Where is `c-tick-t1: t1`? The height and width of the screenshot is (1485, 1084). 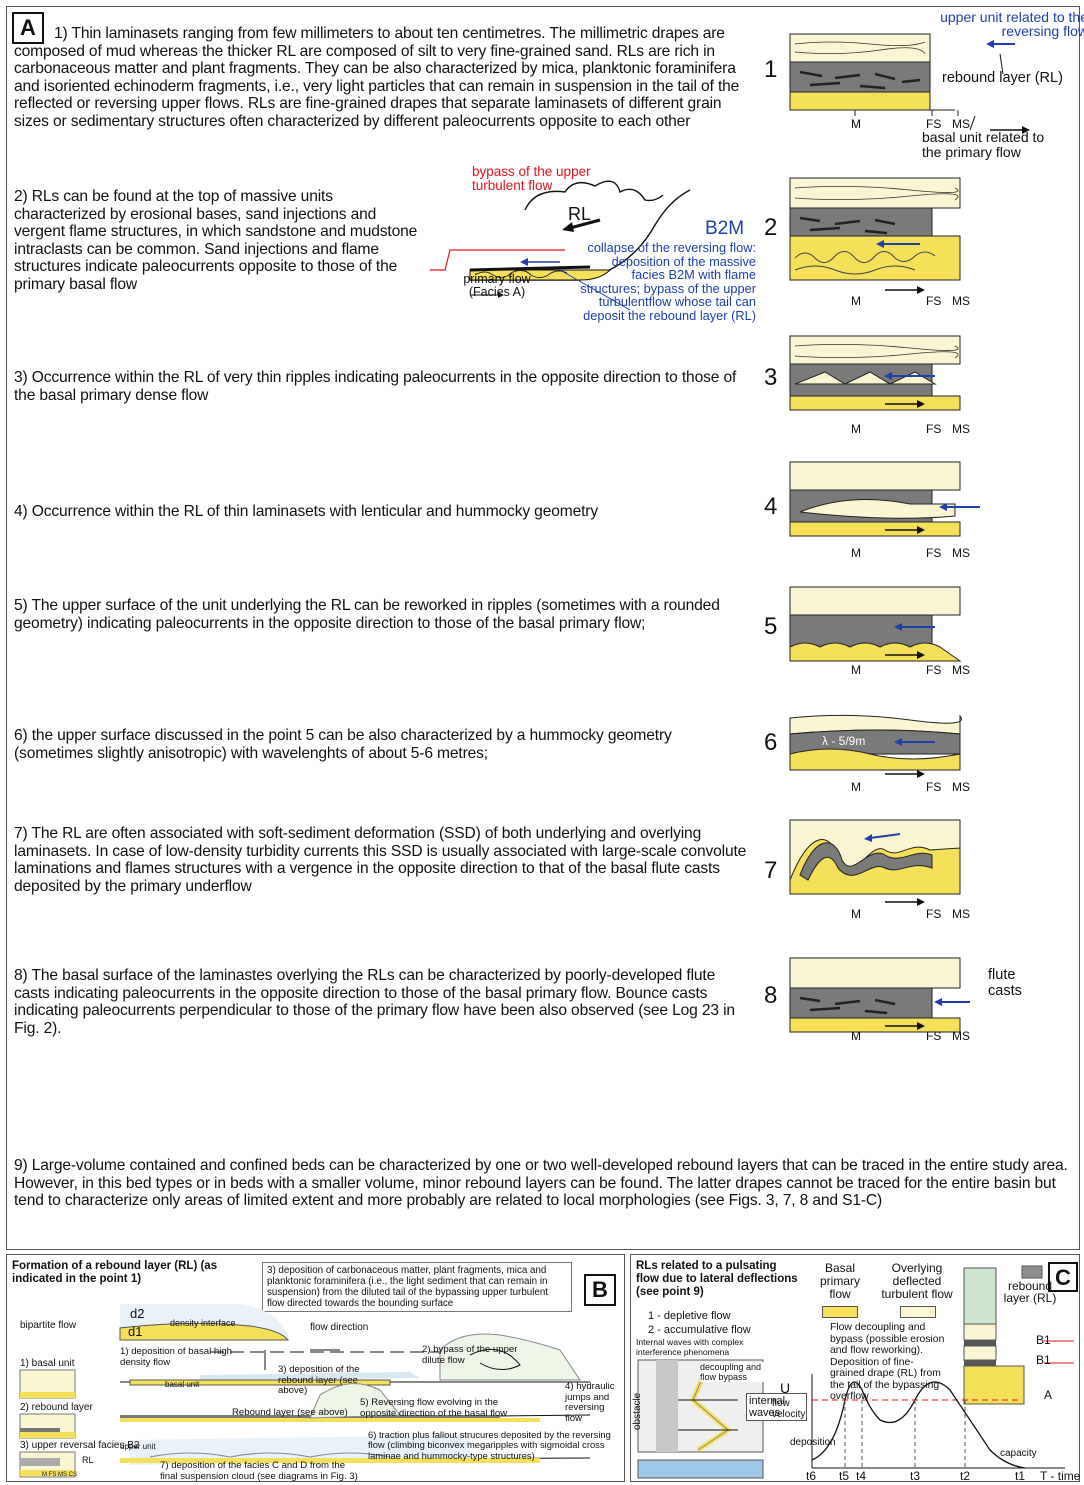
c-tick-t1: t1 is located at coordinates (1020, 1476).